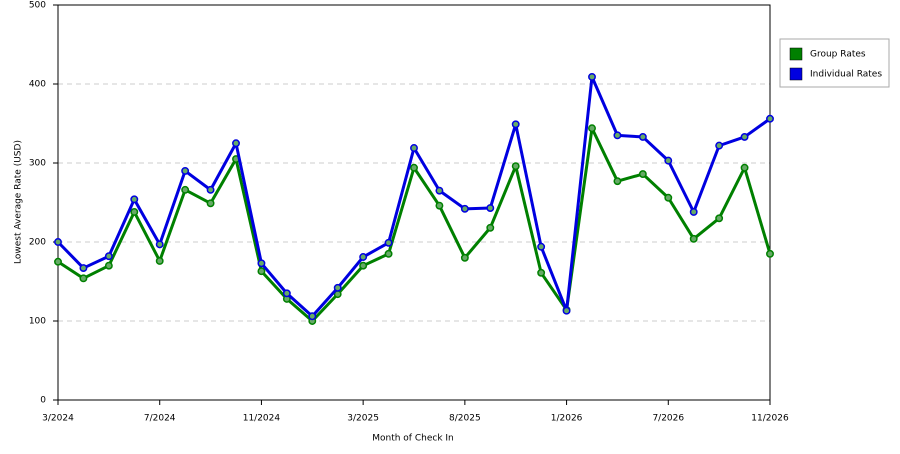 This screenshot has height=454, width=900. Describe the element at coordinates (567, 419) in the screenshot. I see `x-tick-label: 1/2026` at that location.